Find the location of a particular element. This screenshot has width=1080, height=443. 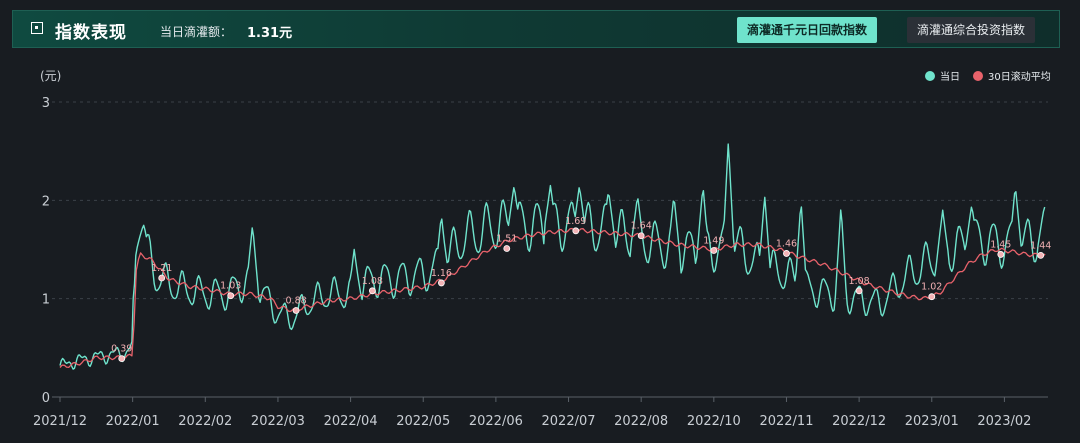

x-tick-label: 2022/01 is located at coordinates (133, 421).